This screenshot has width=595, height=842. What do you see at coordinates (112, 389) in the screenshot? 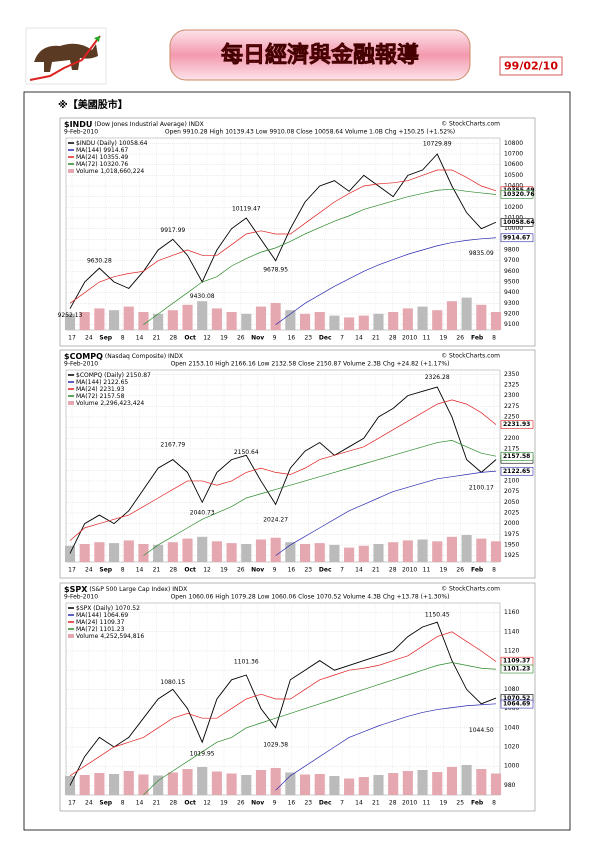
I see `legend-value: 2231.93` at bounding box center [112, 389].